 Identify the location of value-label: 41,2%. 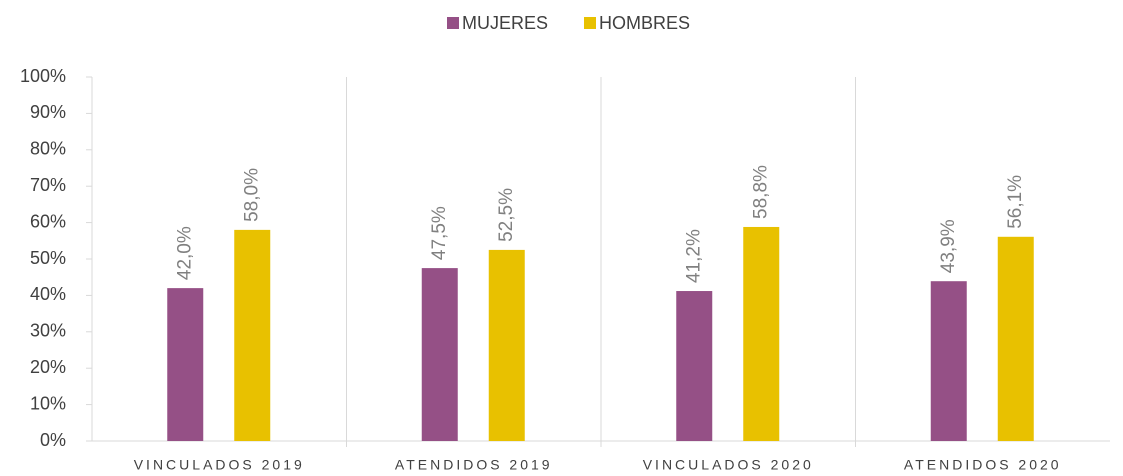
(693, 256).